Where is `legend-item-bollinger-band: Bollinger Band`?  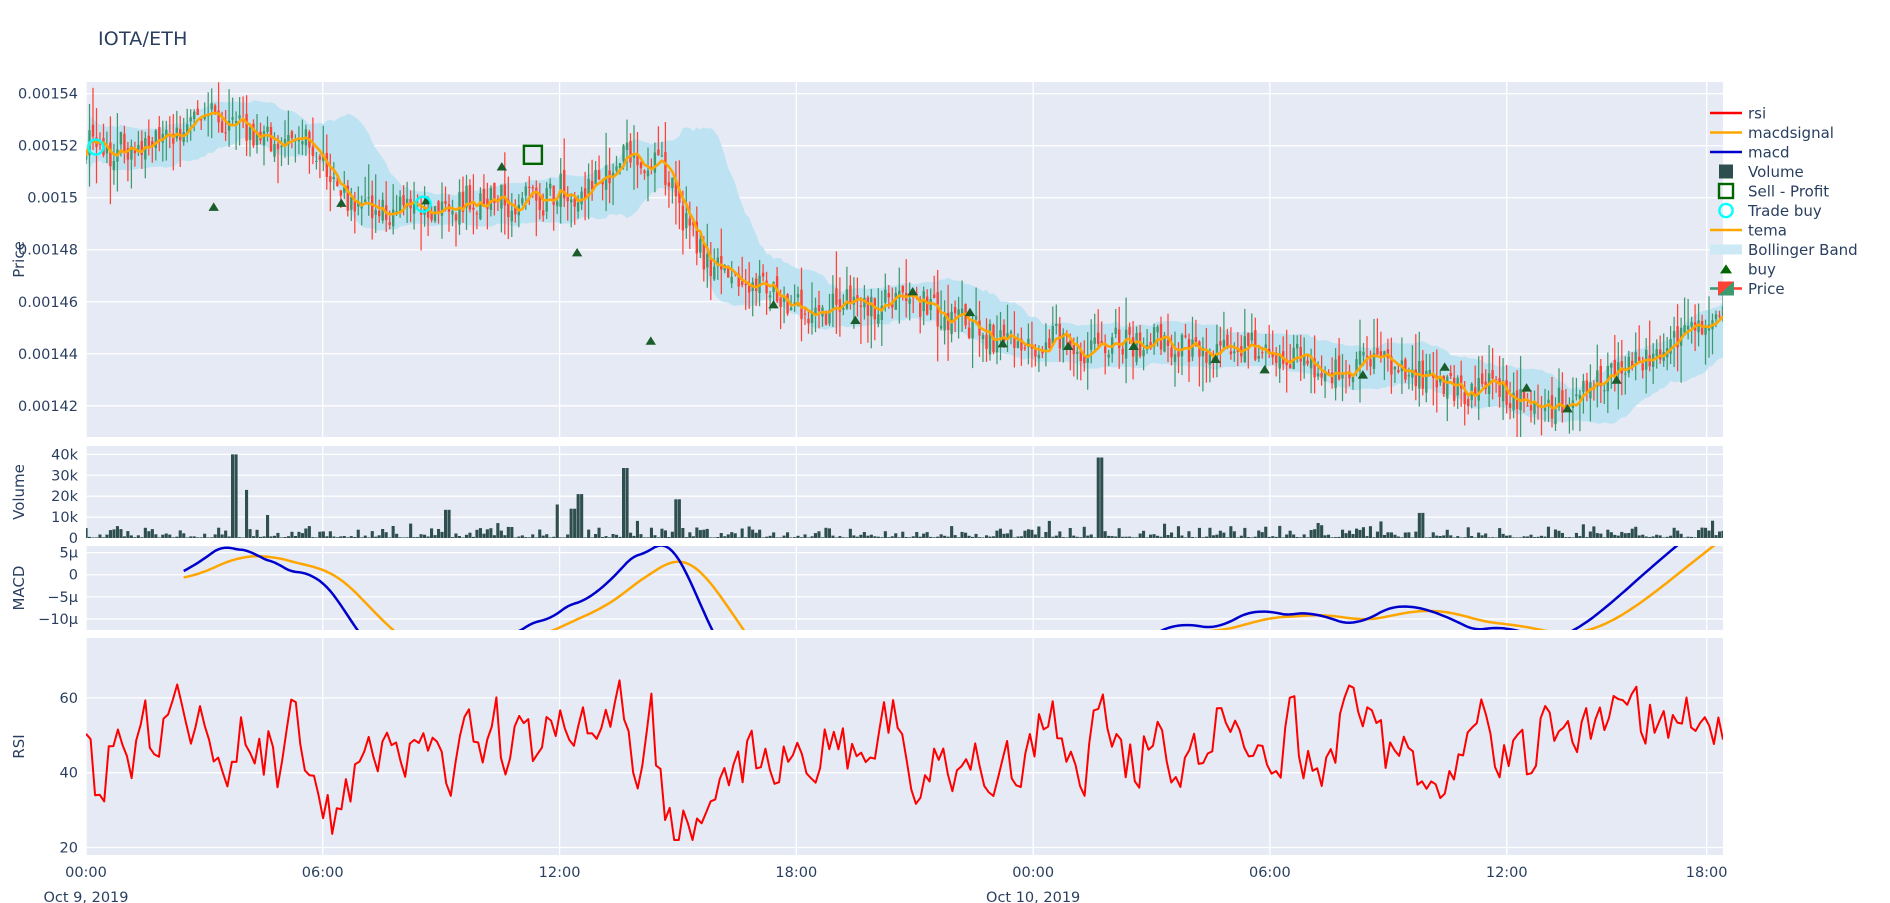
legend-item-bollinger-band: Bollinger Band is located at coordinates (1784, 250).